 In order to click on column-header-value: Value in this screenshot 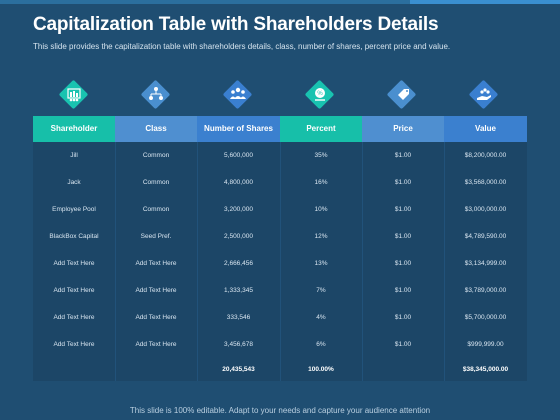, I will do `click(485, 129)`.